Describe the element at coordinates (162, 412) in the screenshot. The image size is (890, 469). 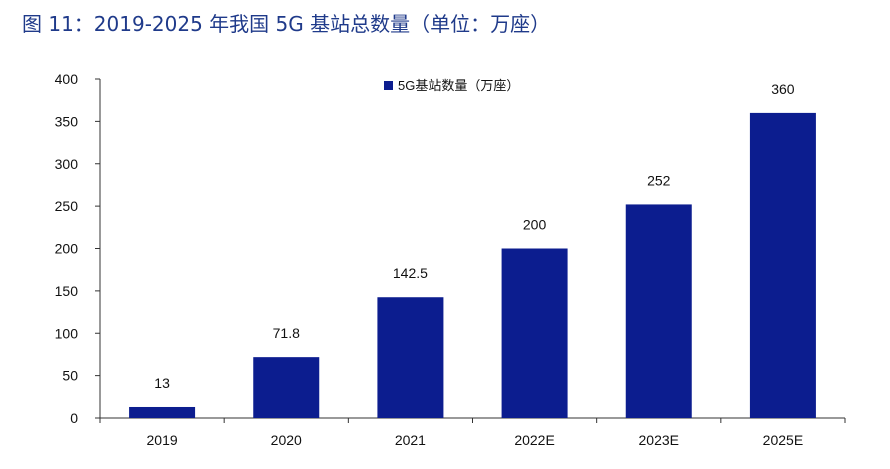
I see `bar-2019` at that location.